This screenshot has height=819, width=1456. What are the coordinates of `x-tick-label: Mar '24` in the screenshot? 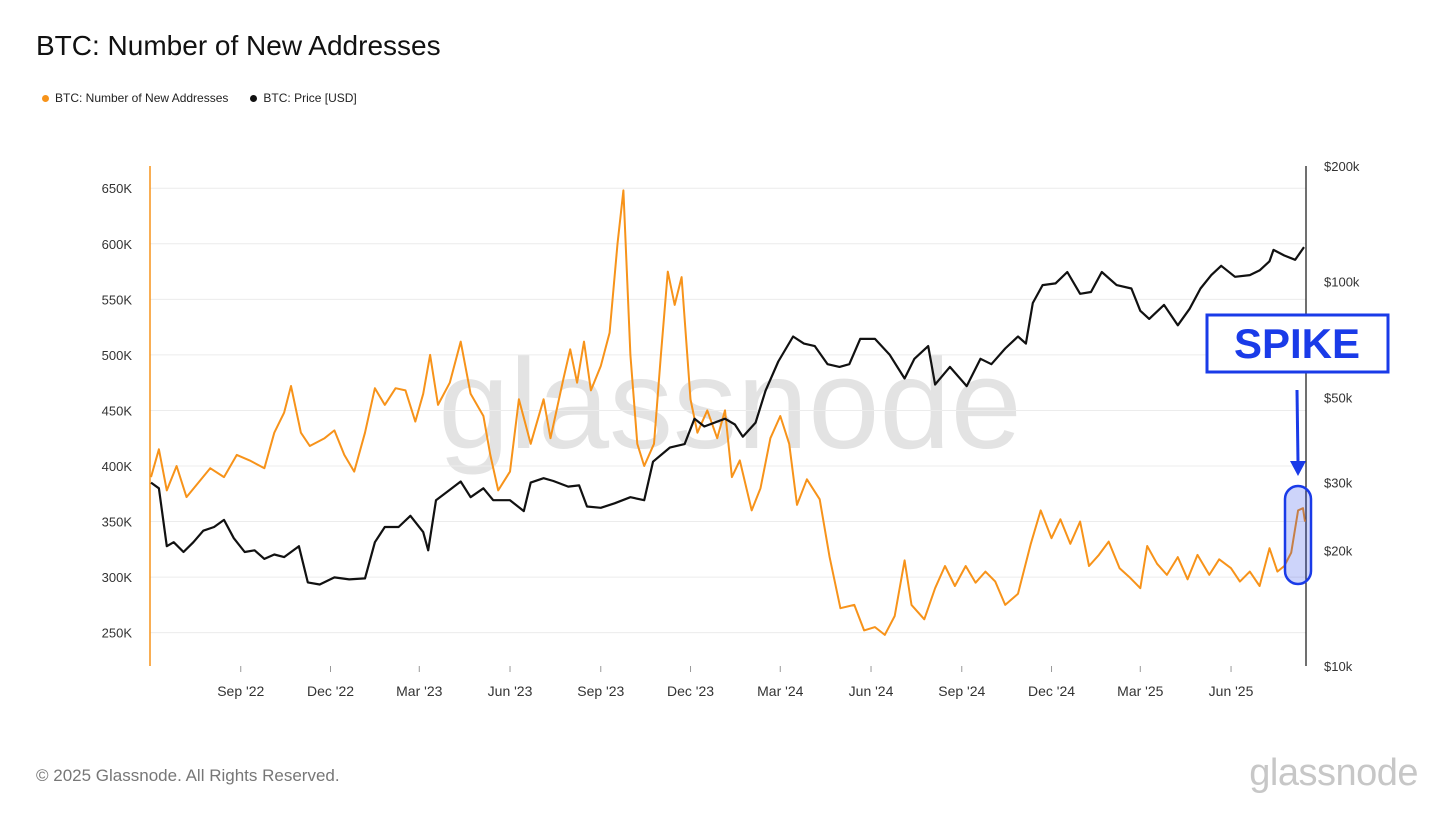 It's located at (780, 691).